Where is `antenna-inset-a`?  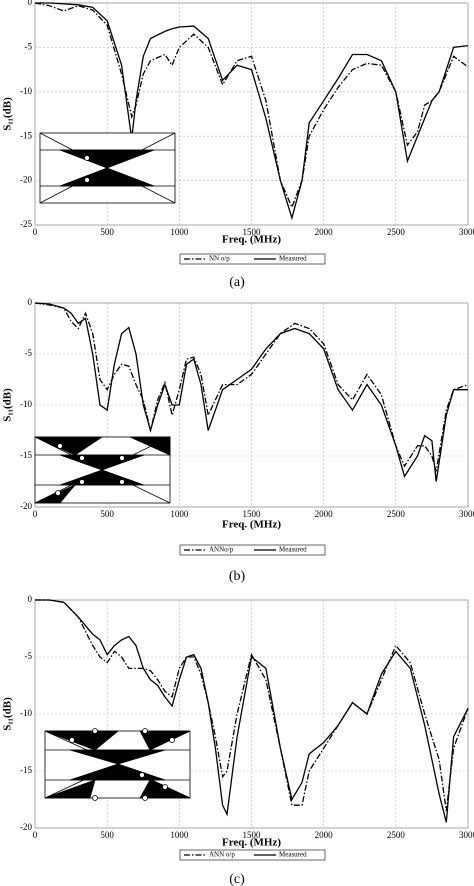
antenna-inset-a is located at coordinates (107, 168).